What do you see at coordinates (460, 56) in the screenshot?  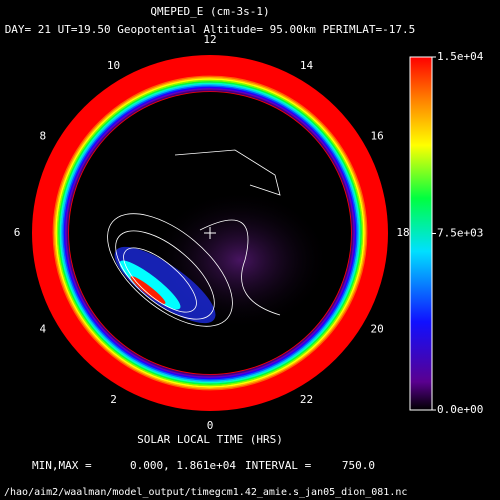 I see `colorbar-label: 1.5e+04` at bounding box center [460, 56].